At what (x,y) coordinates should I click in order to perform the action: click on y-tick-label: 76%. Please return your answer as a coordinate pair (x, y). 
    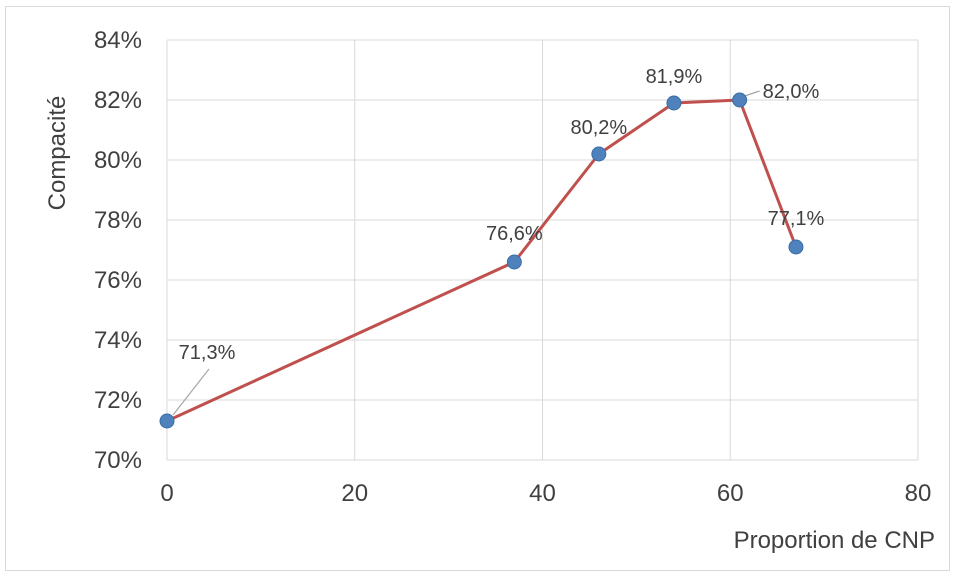
    Looking at the image, I should click on (118, 280).